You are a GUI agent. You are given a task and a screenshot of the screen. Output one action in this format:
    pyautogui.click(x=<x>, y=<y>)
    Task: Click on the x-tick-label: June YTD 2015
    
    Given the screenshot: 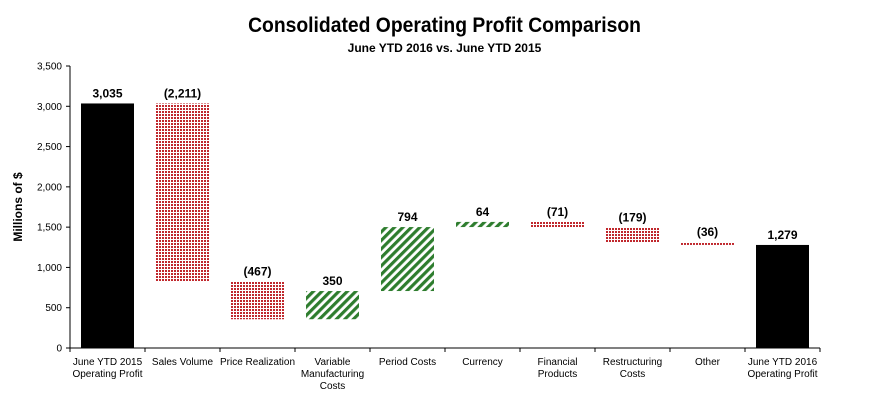 What is the action you would take?
    pyautogui.click(x=108, y=362)
    